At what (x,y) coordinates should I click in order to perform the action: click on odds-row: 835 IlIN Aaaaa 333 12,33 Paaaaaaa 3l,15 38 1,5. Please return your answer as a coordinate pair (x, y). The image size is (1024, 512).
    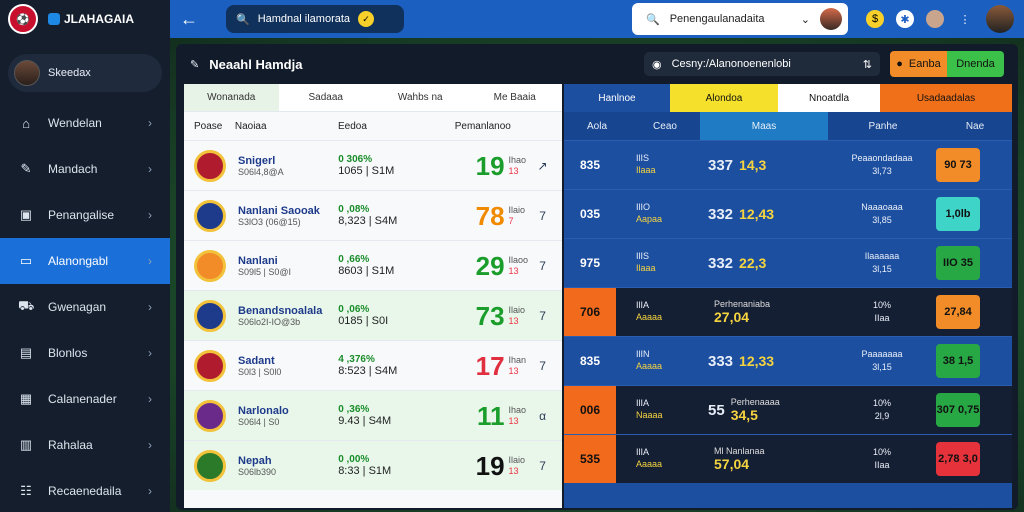
    Looking at the image, I should click on (788, 360).